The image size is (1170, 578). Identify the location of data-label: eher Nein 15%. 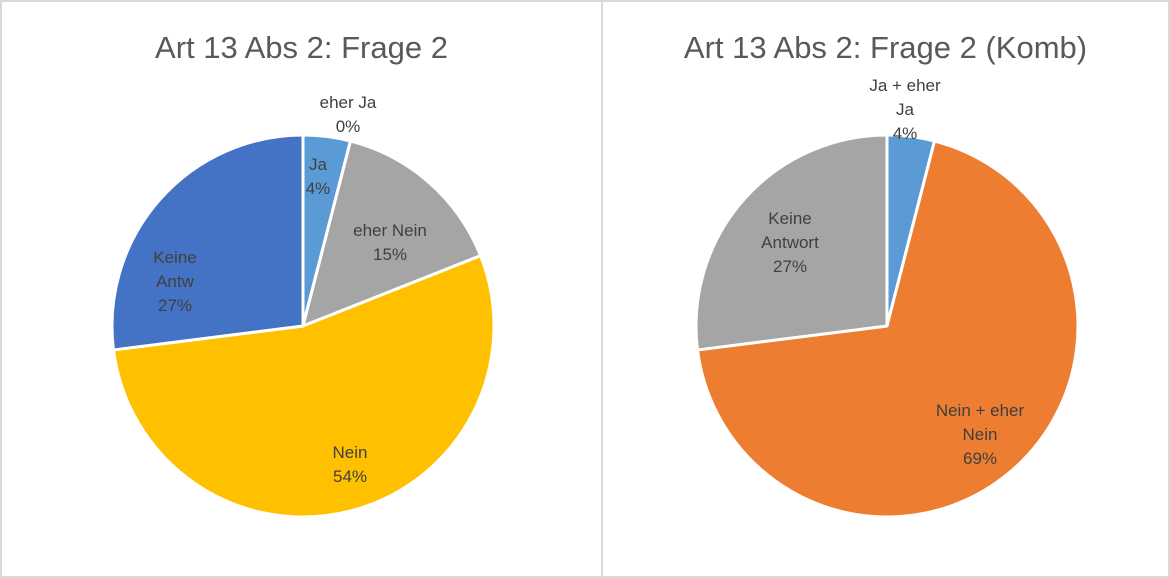
(390, 243).